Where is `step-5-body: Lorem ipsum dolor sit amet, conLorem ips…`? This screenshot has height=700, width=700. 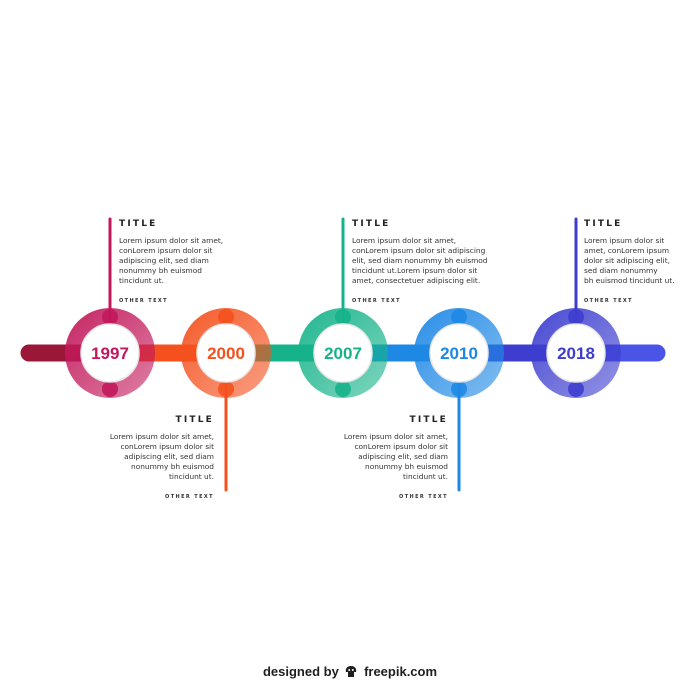 step-5-body: Lorem ipsum dolor sit amet, conLorem ips… is located at coordinates (629, 260).